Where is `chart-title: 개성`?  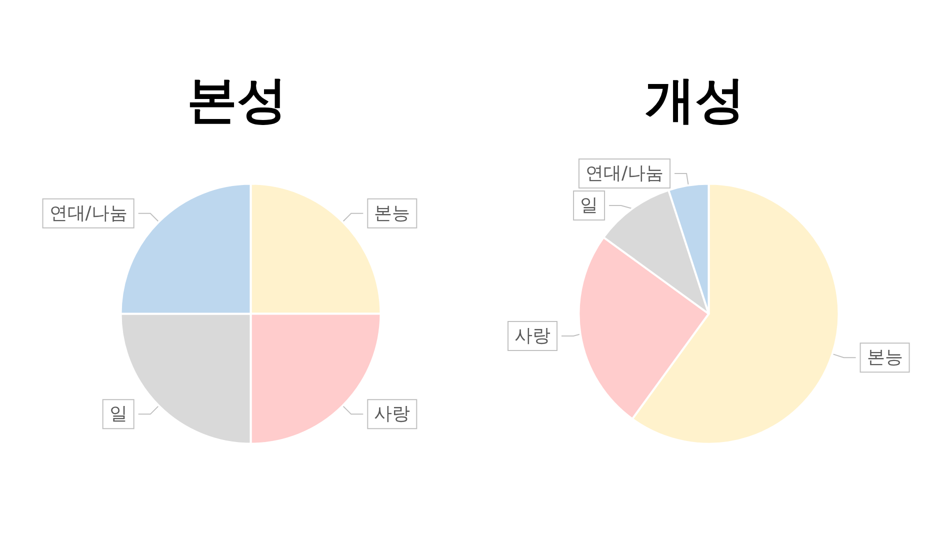
chart-title: 개성 is located at coordinates (695, 100).